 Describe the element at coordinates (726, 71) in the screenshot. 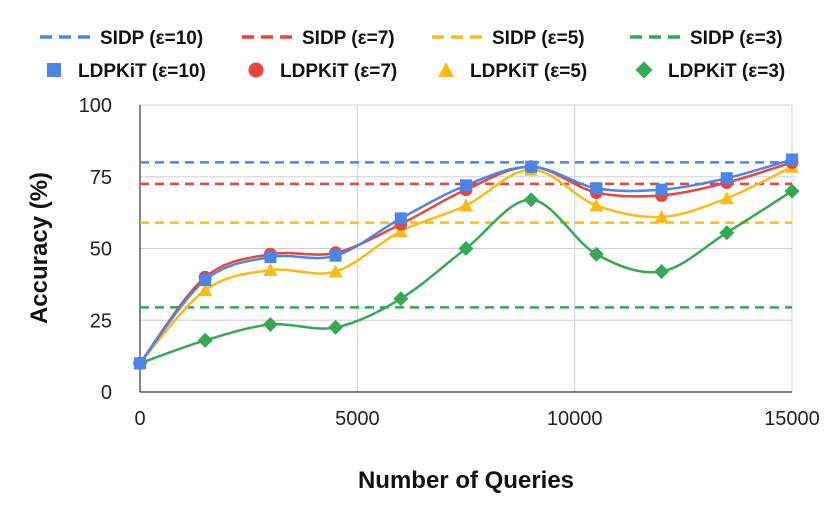

I see `legend-label-ldpkit-3: LDPKiT (ε=3)` at that location.